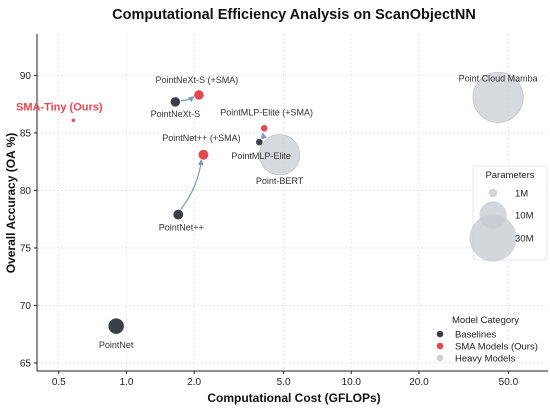  What do you see at coordinates (485, 359) in the screenshot?
I see `category-legend-label: Heavy Models` at bounding box center [485, 359].